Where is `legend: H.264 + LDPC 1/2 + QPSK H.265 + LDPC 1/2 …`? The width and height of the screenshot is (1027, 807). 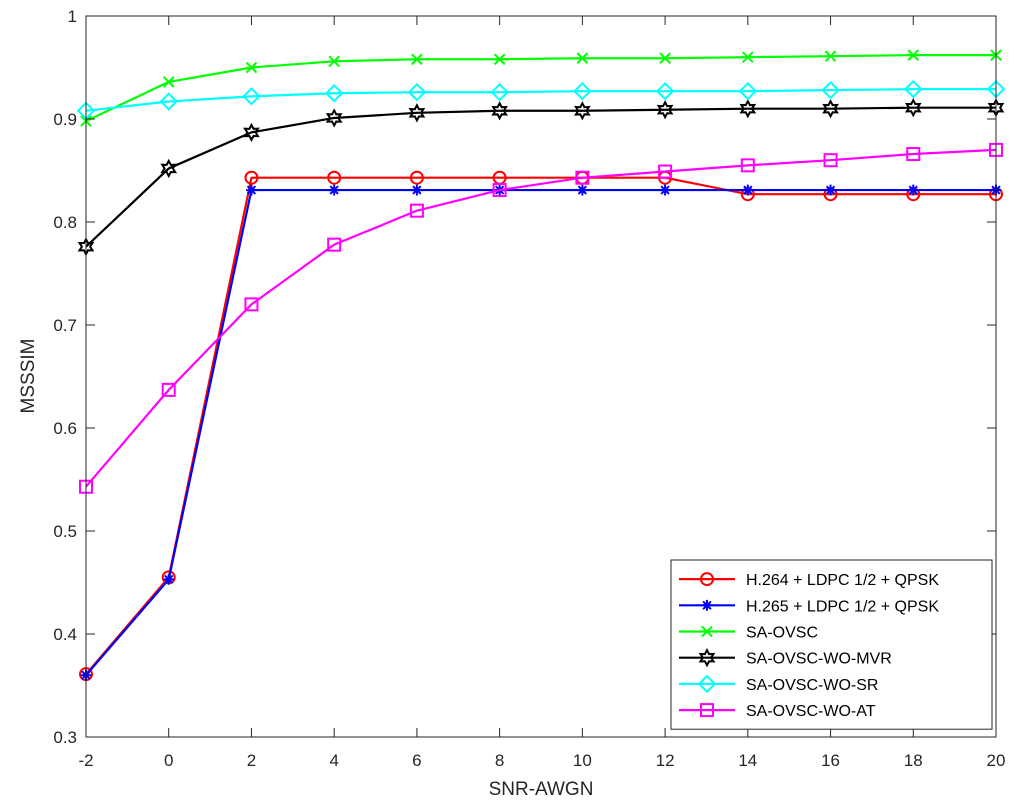
legend: H.264 + LDPC 1/2 + QPSK H.265 + LDPC 1/2 … is located at coordinates (831, 644).